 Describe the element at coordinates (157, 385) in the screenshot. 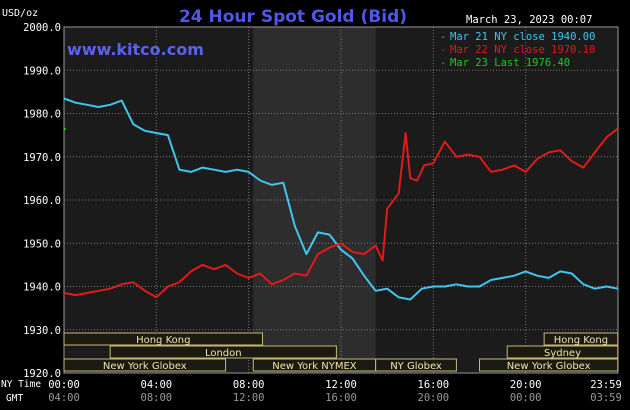

I see `x-tick-label-ny: 04:00` at that location.